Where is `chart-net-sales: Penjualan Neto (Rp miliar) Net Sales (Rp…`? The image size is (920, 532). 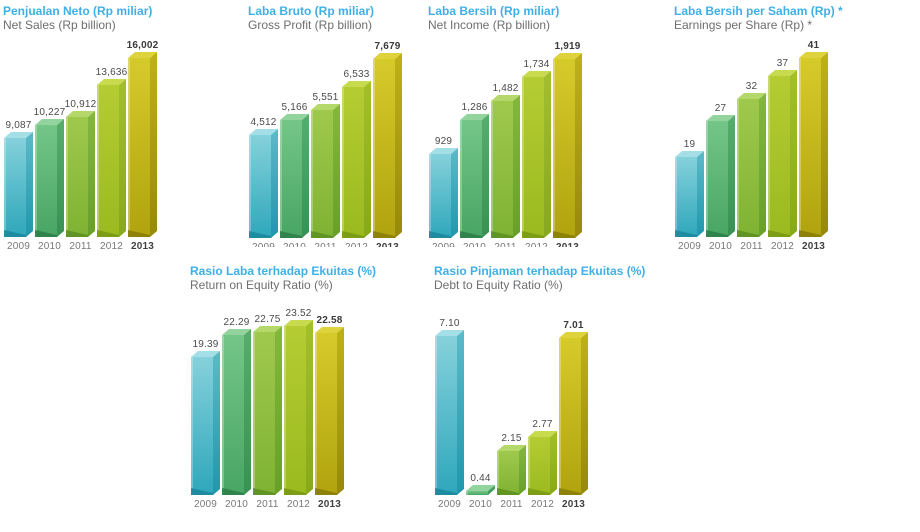
chart-net-sales: Penjualan Neto (Rp miliar) Net Sales (Rp… is located at coordinates (118, 128).